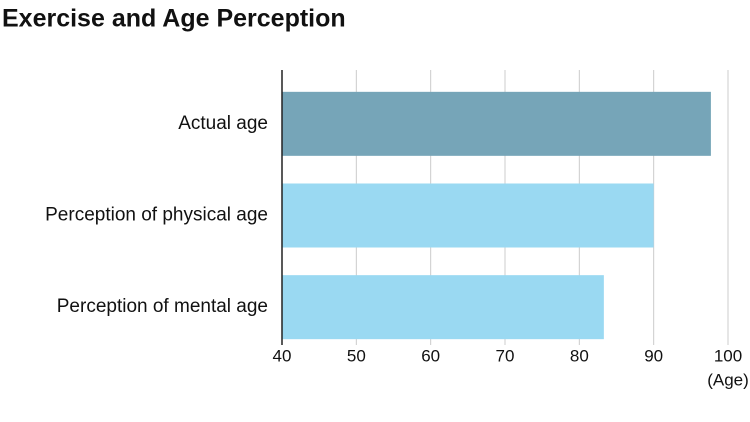 The image size is (750, 422). What do you see at coordinates (162, 306) in the screenshot?
I see `y-tick-label: Perception of mental age` at bounding box center [162, 306].